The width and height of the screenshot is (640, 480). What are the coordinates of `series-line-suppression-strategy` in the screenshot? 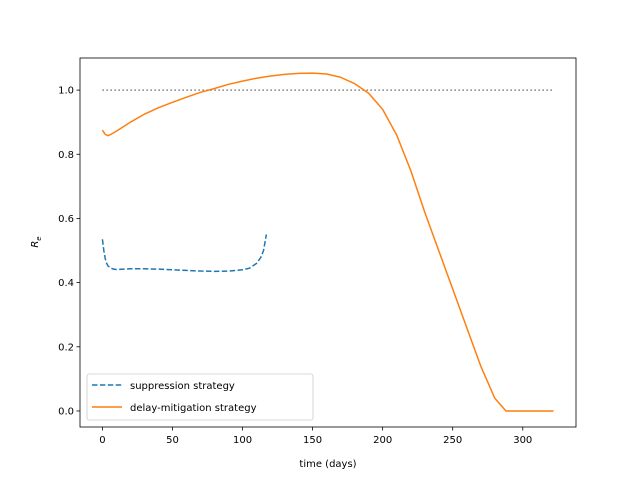 It's located at (184, 253).